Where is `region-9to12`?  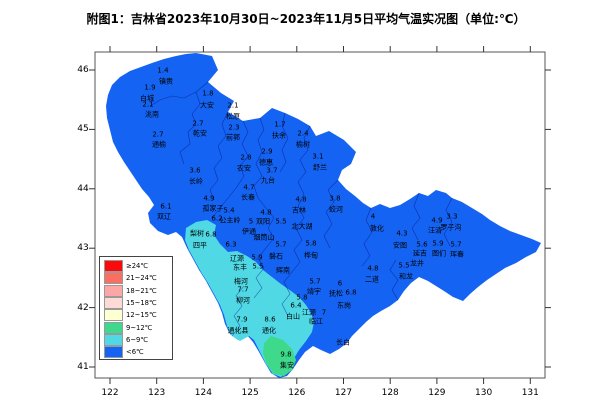 region-9to12 is located at coordinates (279, 356).